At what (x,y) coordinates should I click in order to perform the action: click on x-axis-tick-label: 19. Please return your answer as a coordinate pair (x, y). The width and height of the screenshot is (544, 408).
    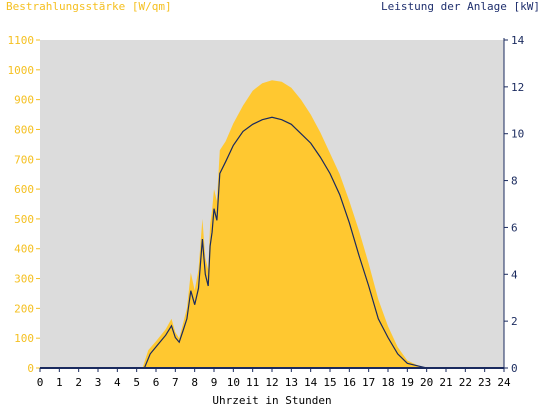
    Looking at the image, I should click on (407, 382).